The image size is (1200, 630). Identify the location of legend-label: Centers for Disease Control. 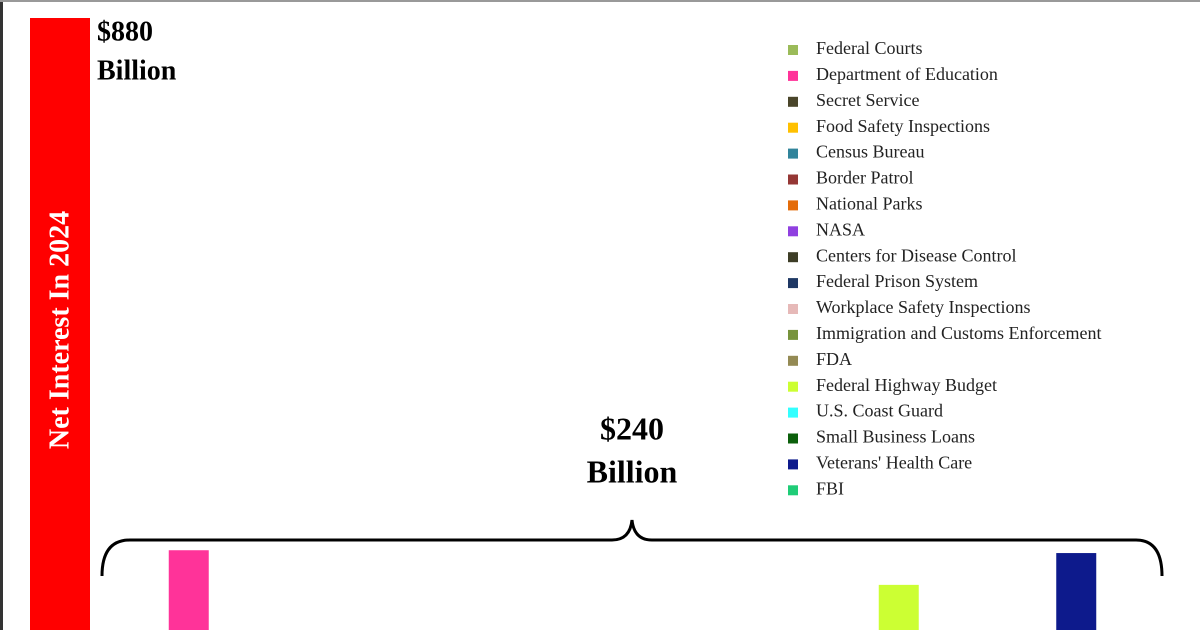
(916, 255).